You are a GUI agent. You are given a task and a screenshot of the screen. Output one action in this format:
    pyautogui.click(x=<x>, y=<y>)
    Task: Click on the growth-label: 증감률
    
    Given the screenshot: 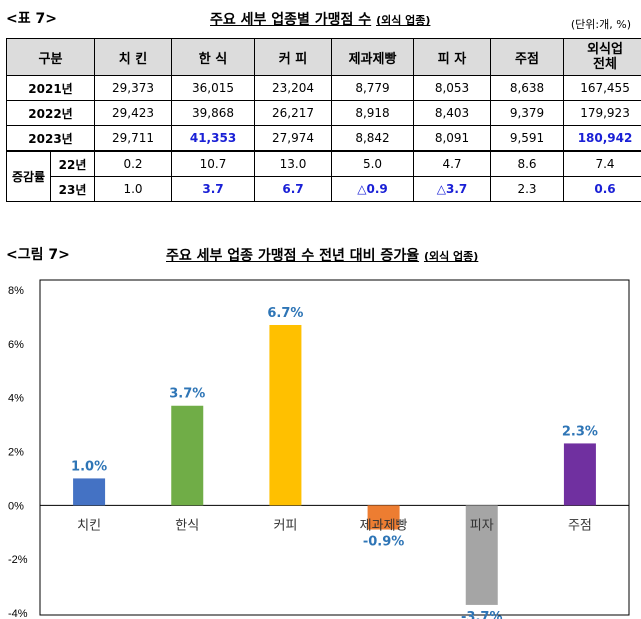 What is the action you would take?
    pyautogui.click(x=28, y=176)
    